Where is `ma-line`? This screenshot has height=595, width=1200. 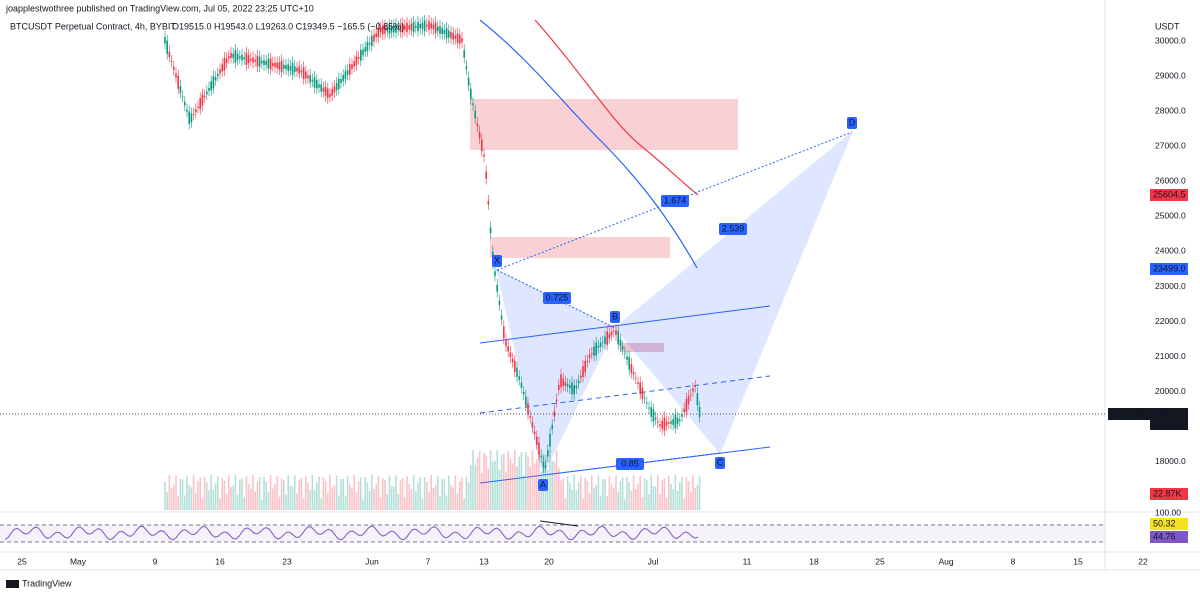 ma-line is located at coordinates (588, 144).